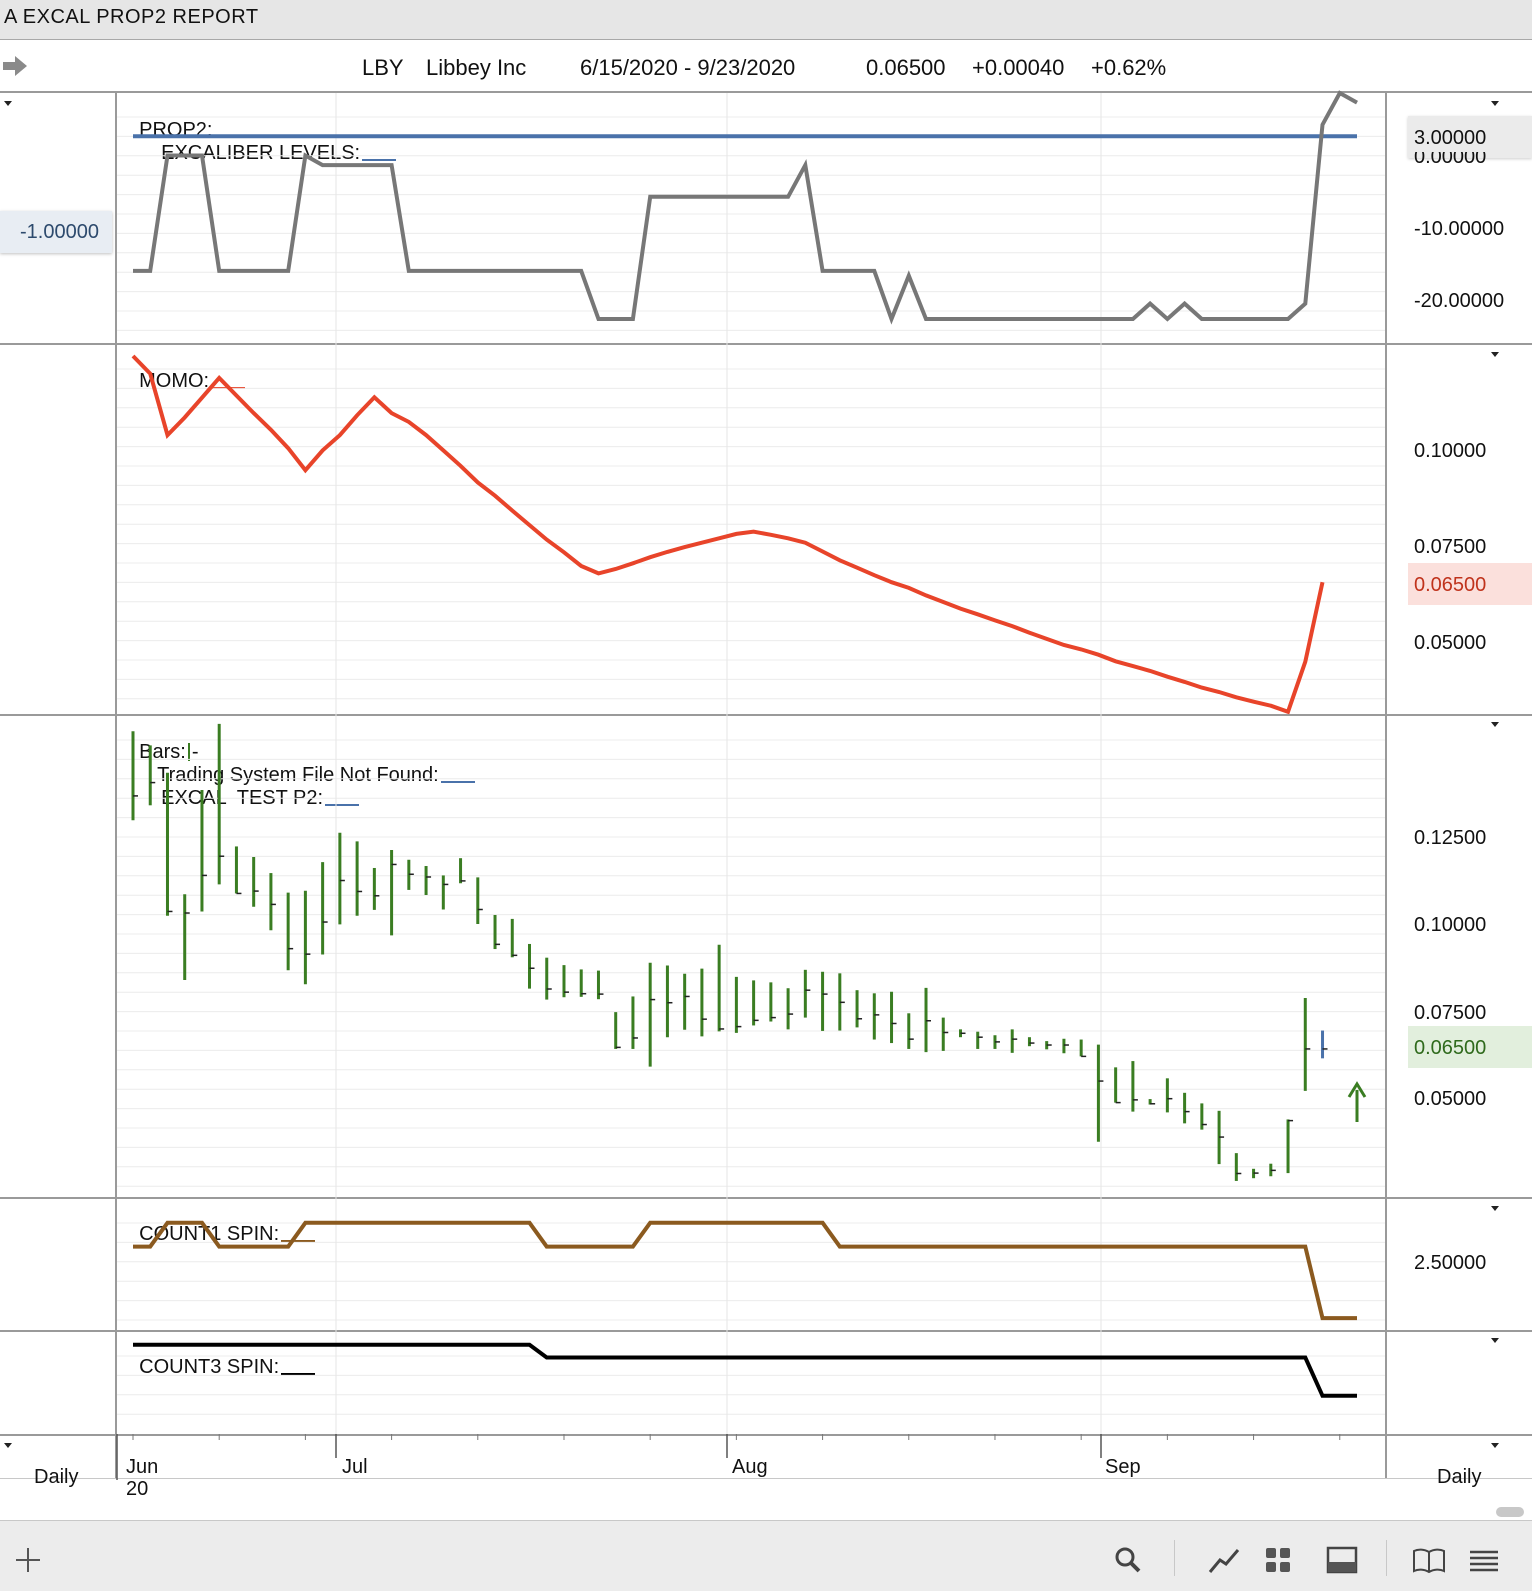  I want to click on period-selector-right: Daily, so click(1459, 1477).